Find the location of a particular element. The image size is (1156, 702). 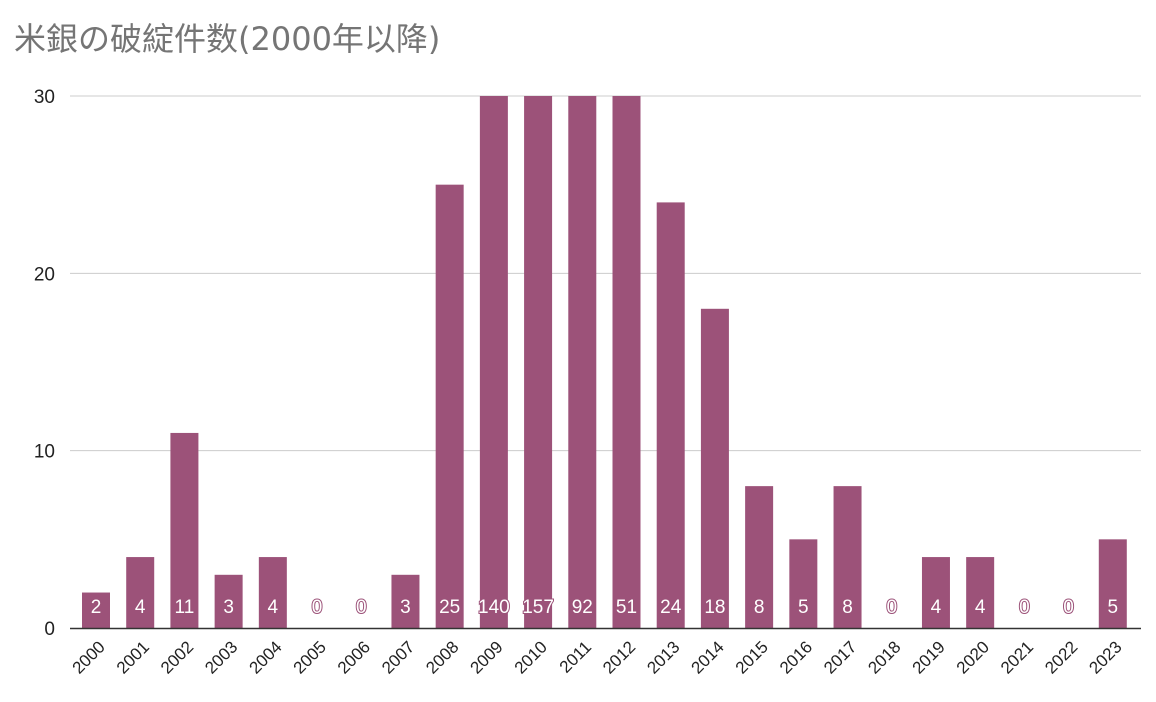

x-tick-label: 2004 is located at coordinates (265, 657).